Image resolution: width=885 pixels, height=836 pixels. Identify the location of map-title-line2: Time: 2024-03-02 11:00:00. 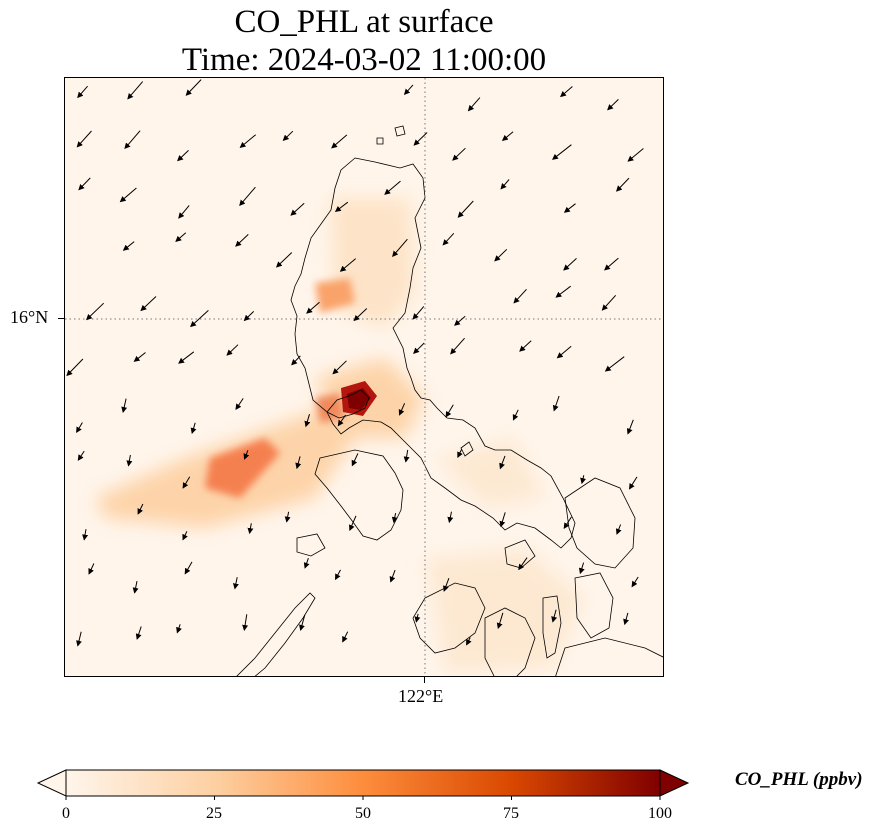
(364, 60).